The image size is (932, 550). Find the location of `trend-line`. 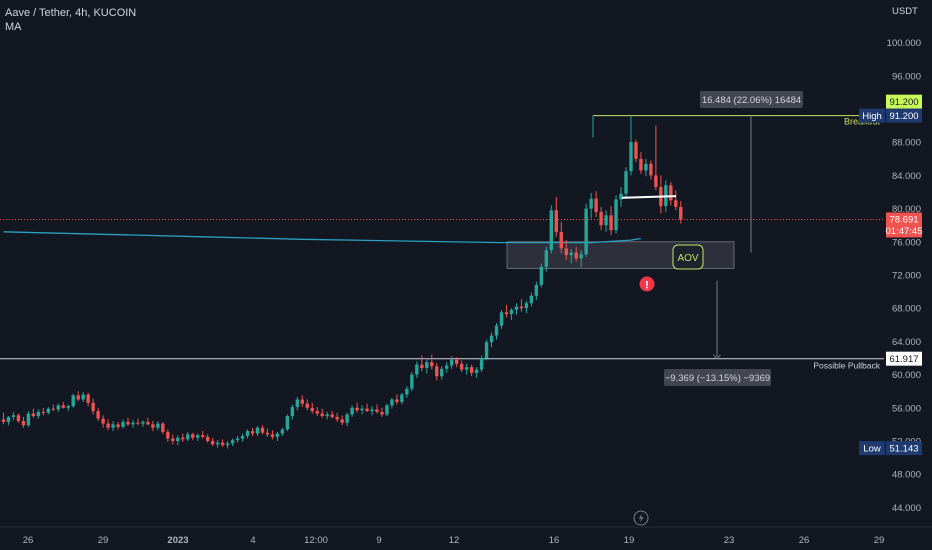

trend-line is located at coordinates (649, 197).